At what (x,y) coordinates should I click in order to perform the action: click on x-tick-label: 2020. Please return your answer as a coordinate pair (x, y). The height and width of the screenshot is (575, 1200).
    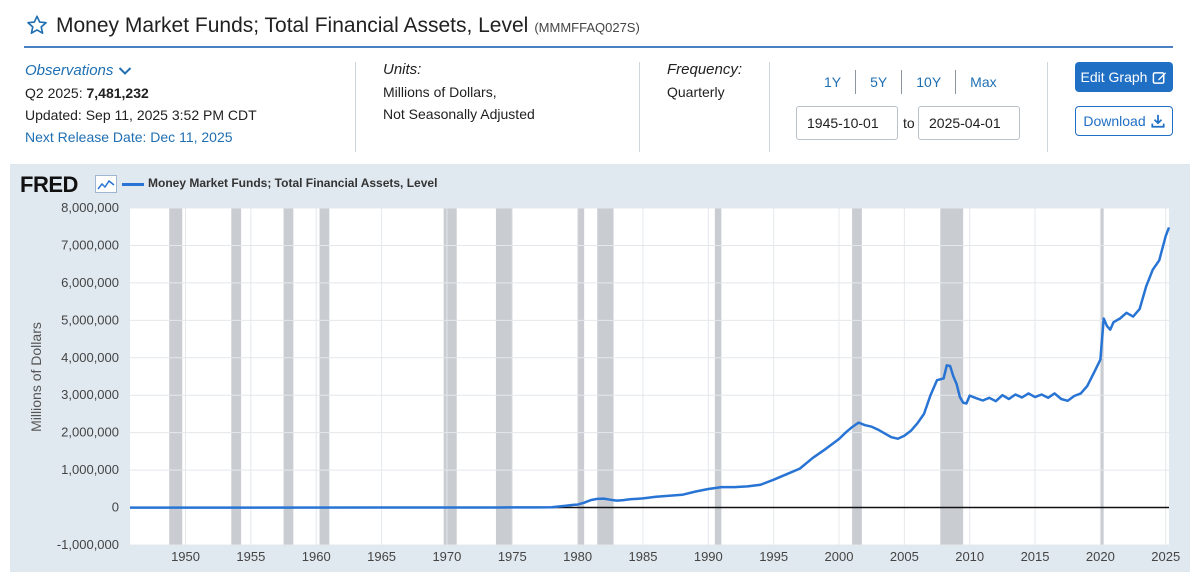
    Looking at the image, I should click on (1100, 556).